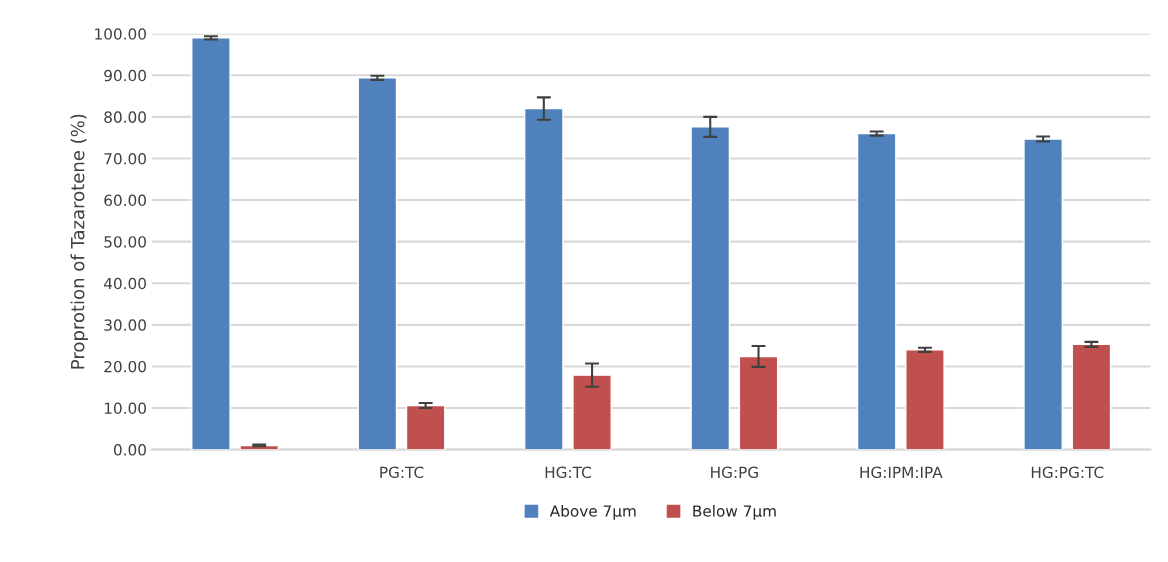 The height and width of the screenshot is (562, 1168). I want to click on y-tick-label: 10.00, so click(125, 408).